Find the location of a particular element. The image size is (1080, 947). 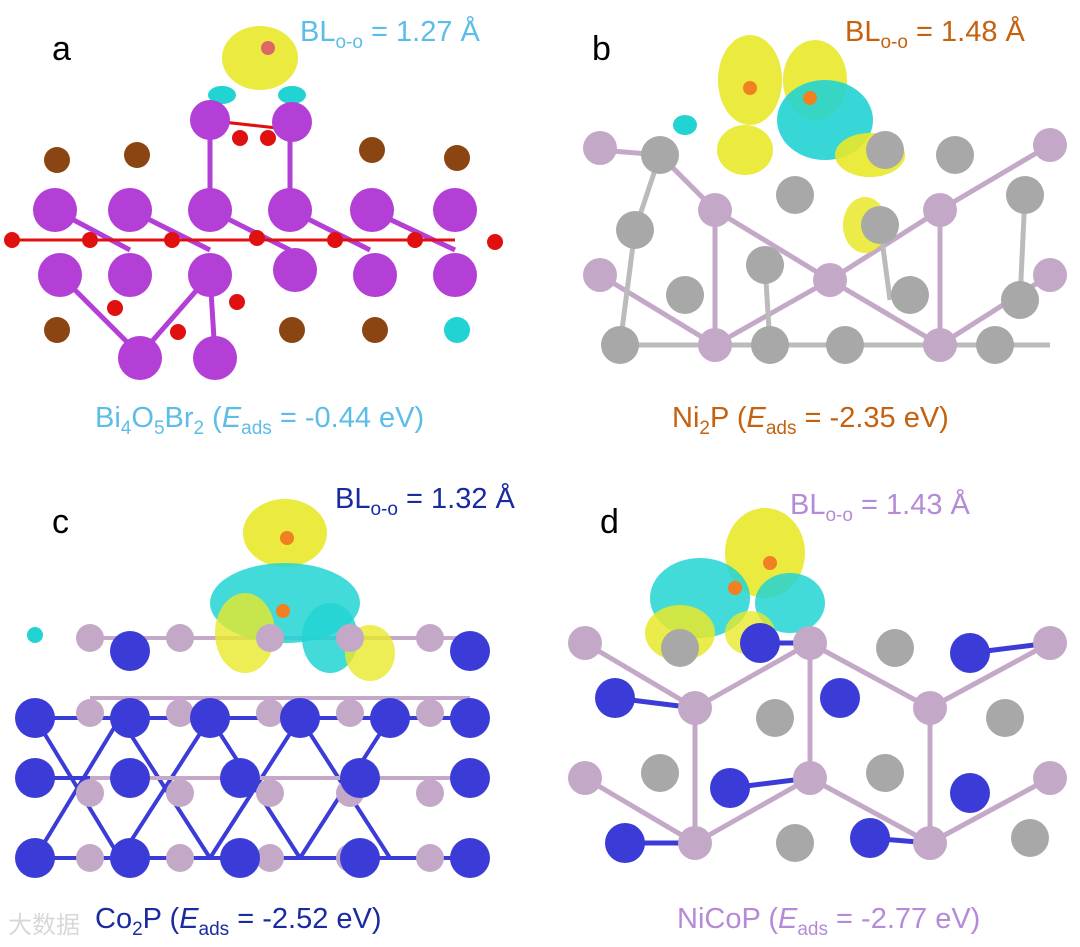

panel-caption: Co2P (Eads = -2.52 eV) is located at coordinates (238, 921).